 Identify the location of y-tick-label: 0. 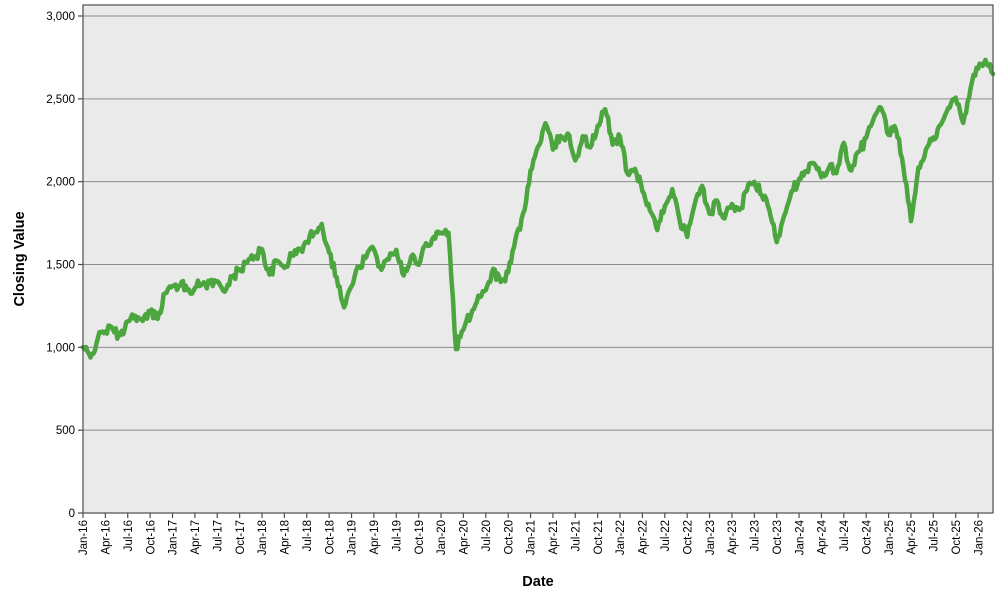
(72, 514).